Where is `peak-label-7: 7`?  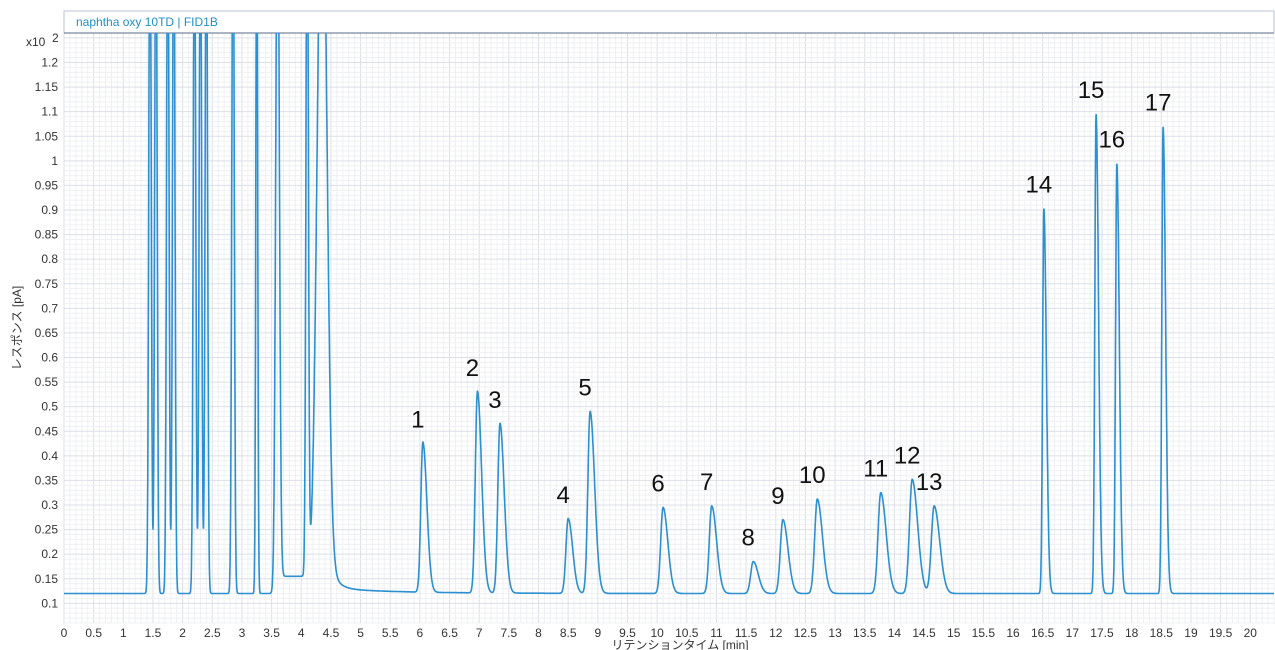 peak-label-7: 7 is located at coordinates (706, 482).